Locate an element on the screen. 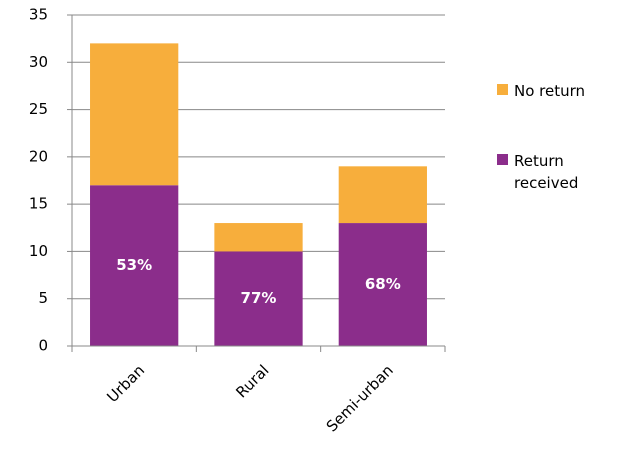 The image size is (637, 472). percent-label: 53% is located at coordinates (134, 265).